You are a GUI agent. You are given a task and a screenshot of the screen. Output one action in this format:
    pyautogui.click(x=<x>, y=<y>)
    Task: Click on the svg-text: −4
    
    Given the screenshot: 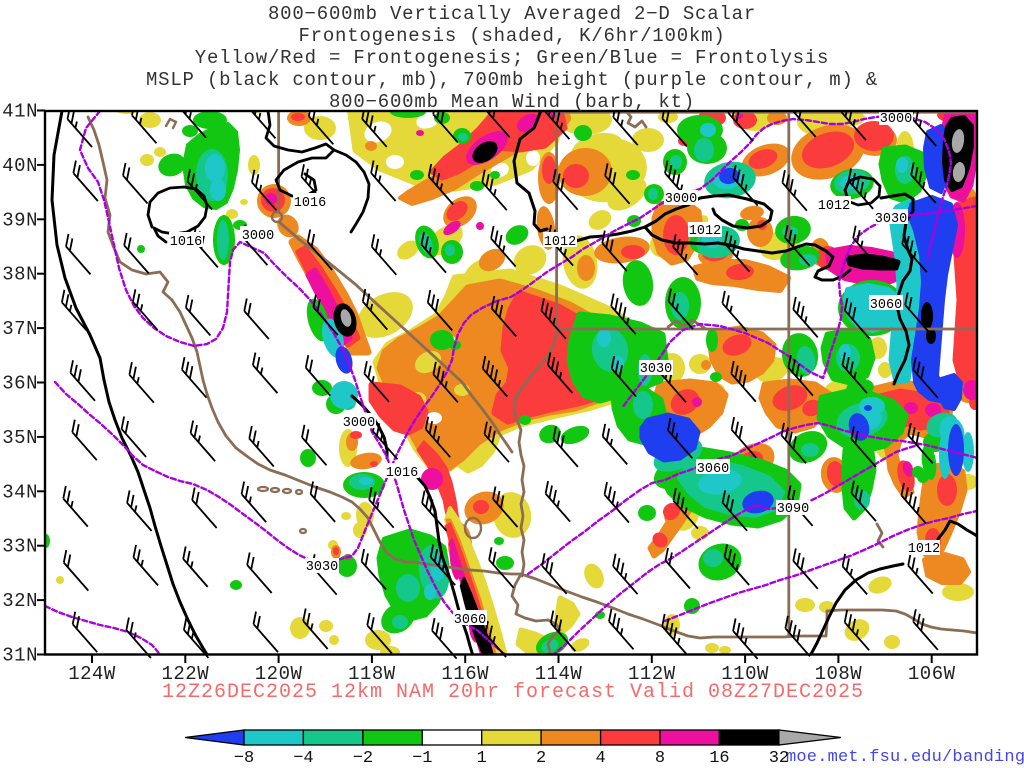 What is the action you would take?
    pyautogui.click(x=303, y=758)
    